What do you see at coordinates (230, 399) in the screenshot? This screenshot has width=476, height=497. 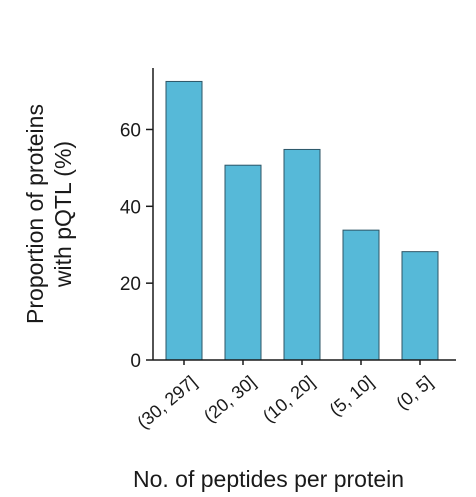 I see `x-tick-label-1: (20, 30]` at bounding box center [230, 399].